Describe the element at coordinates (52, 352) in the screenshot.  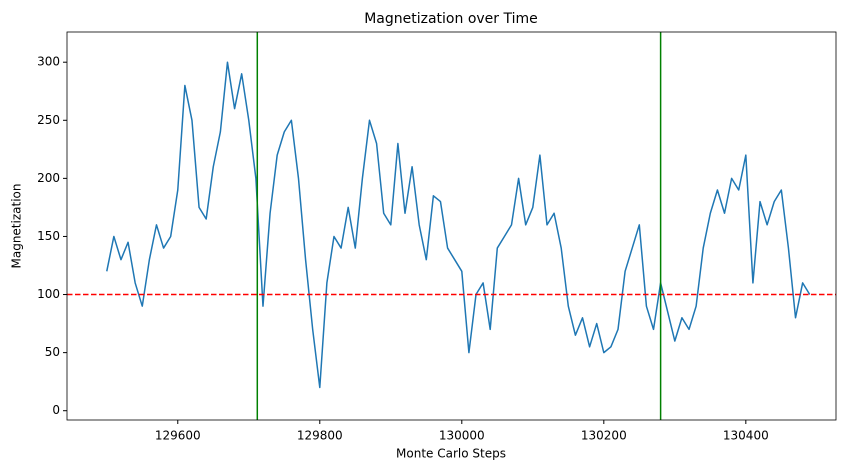
I see `y-tick-label: 50` at that location.